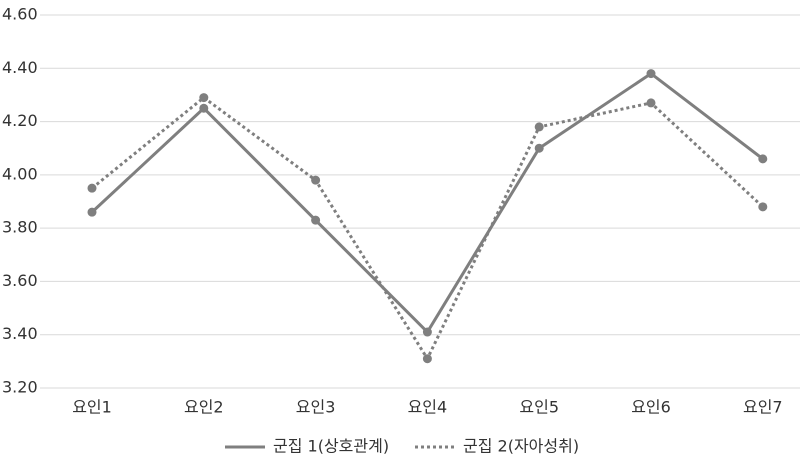 This screenshot has height=462, width=800. I want to click on y-tick-label: 3.60, so click(20, 280).